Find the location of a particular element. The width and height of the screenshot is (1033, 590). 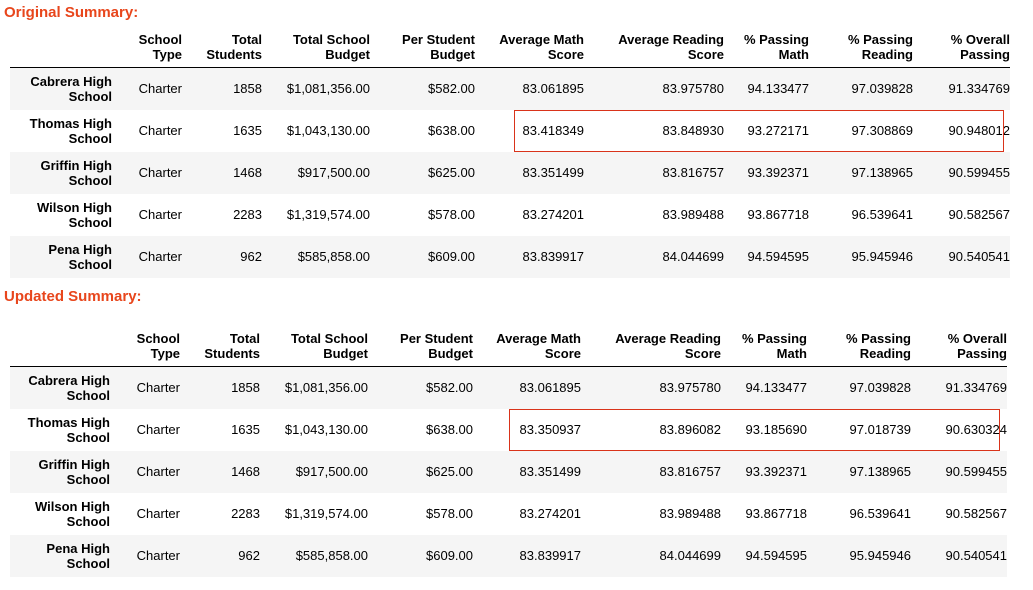

avg-math-cell: 83.350937 is located at coordinates (550, 429).